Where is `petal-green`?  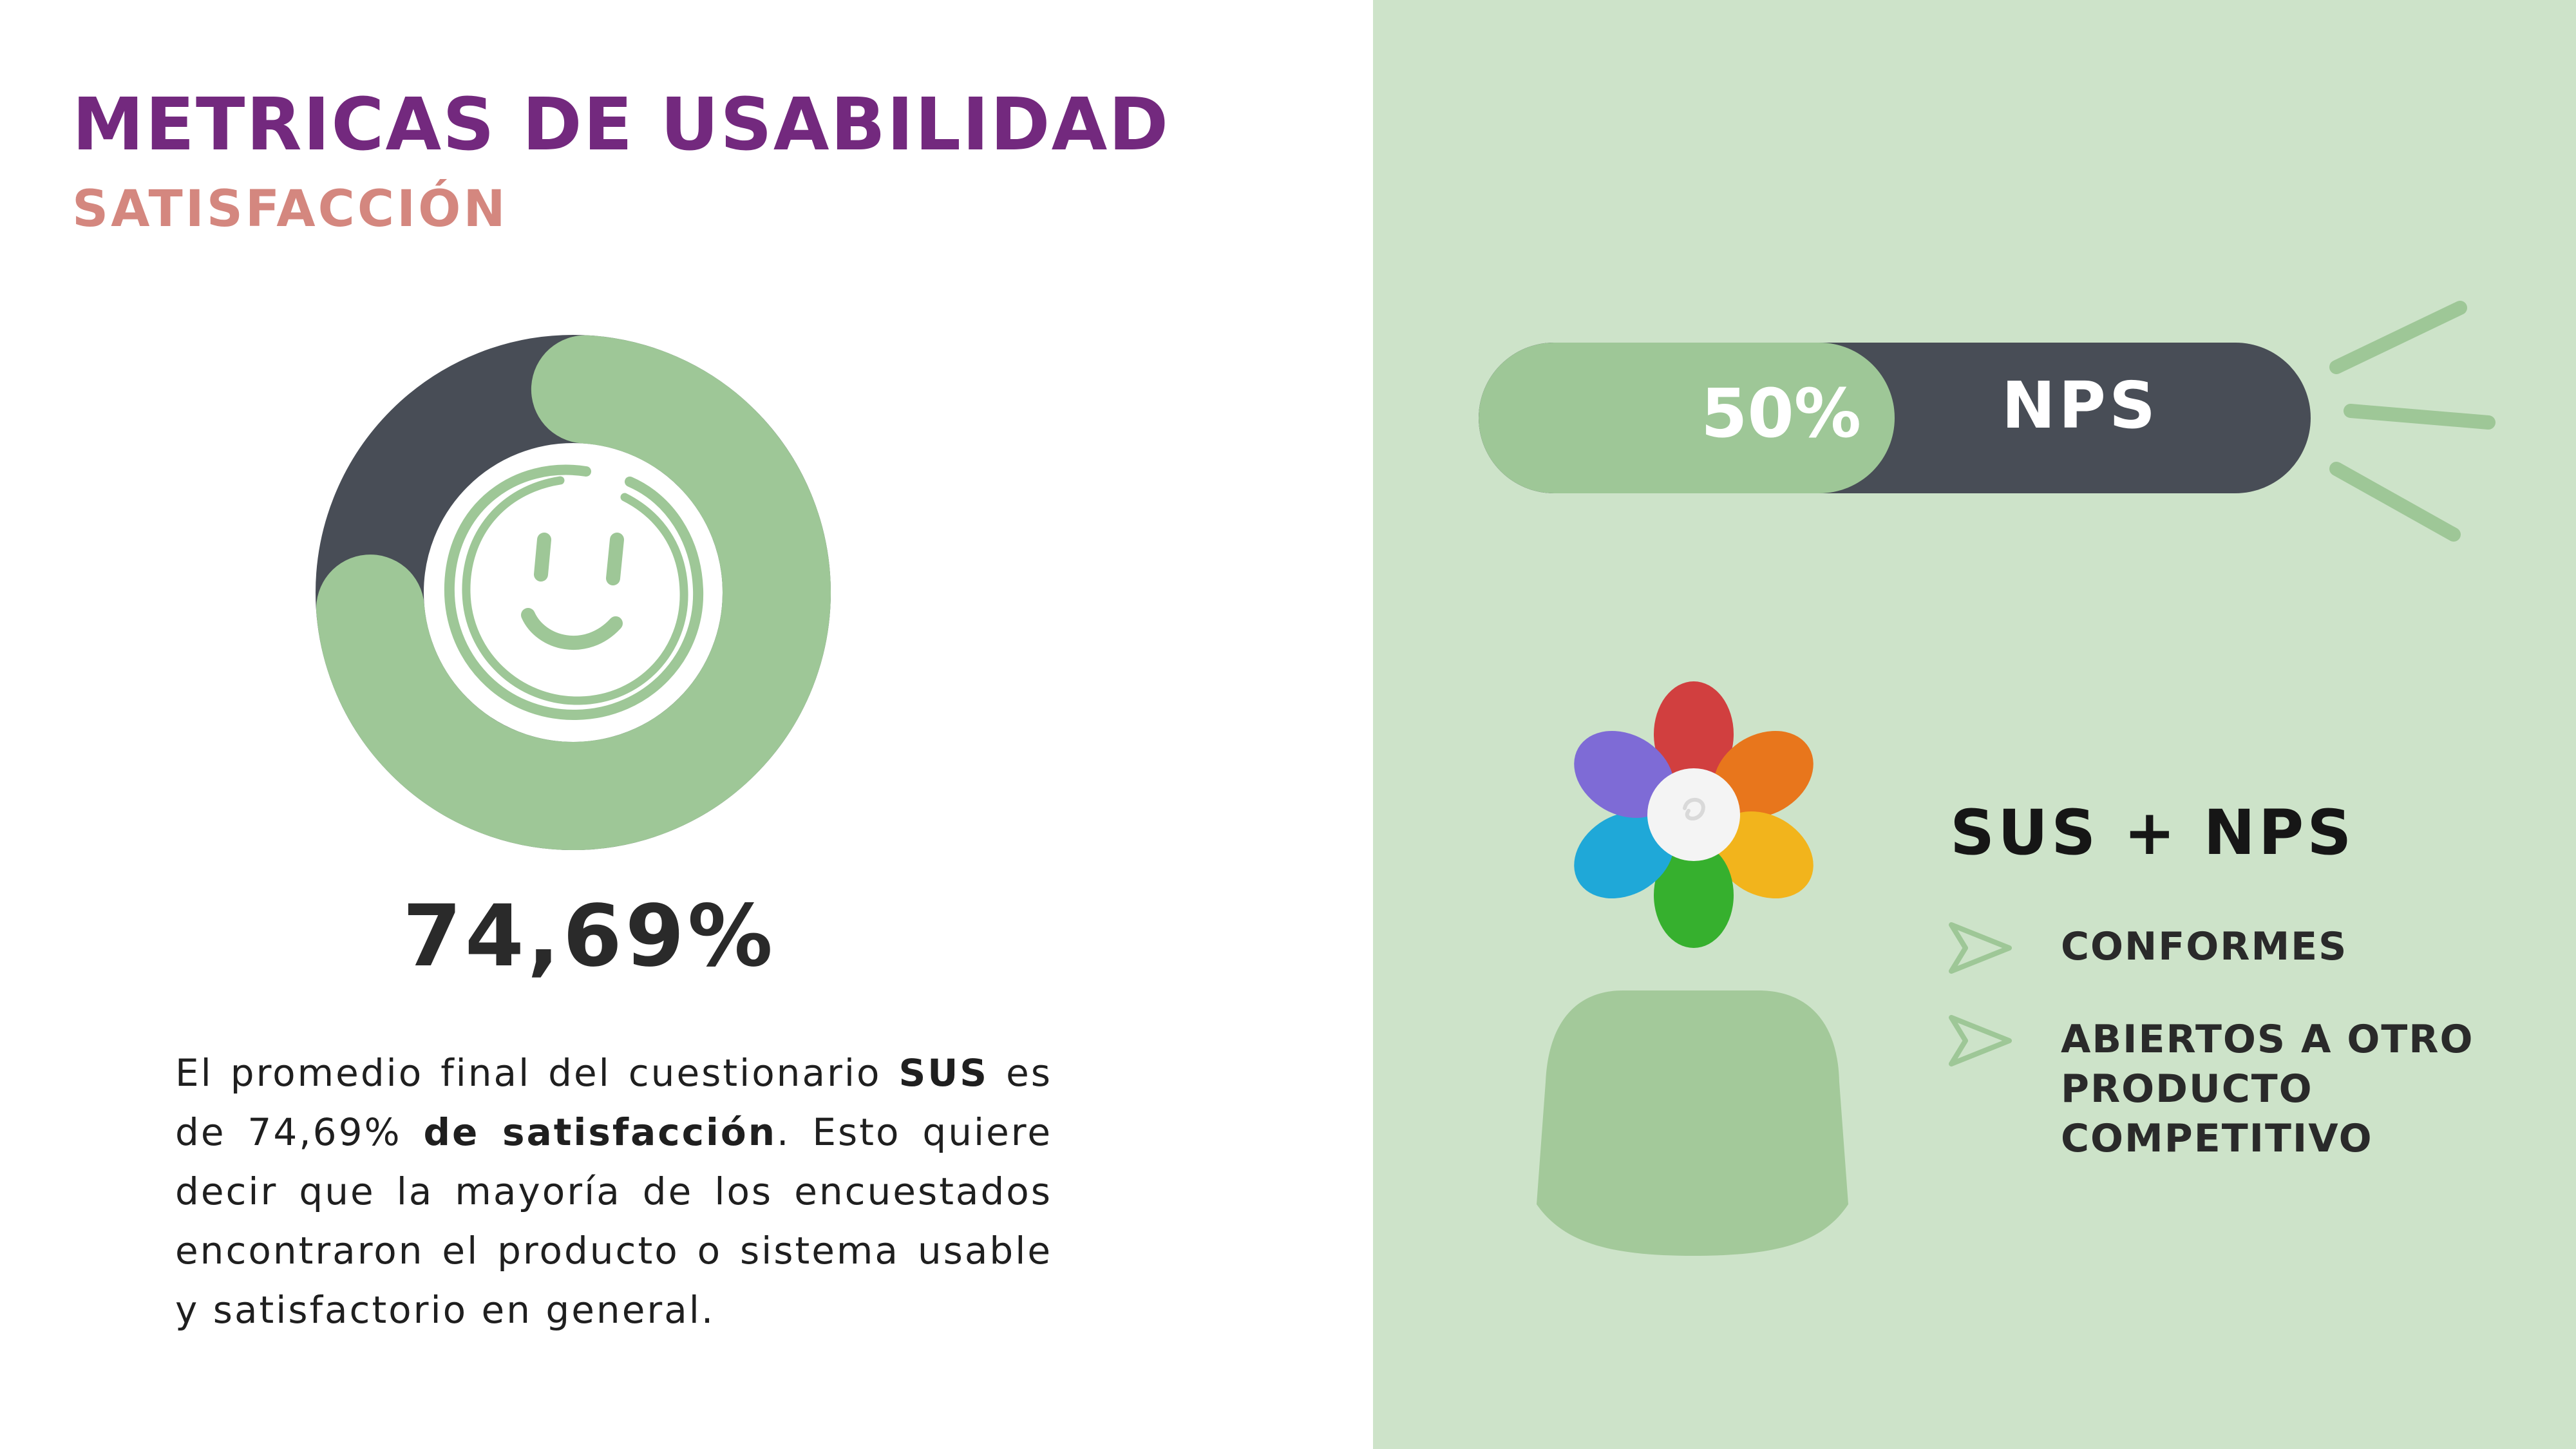
petal-green is located at coordinates (1694, 895).